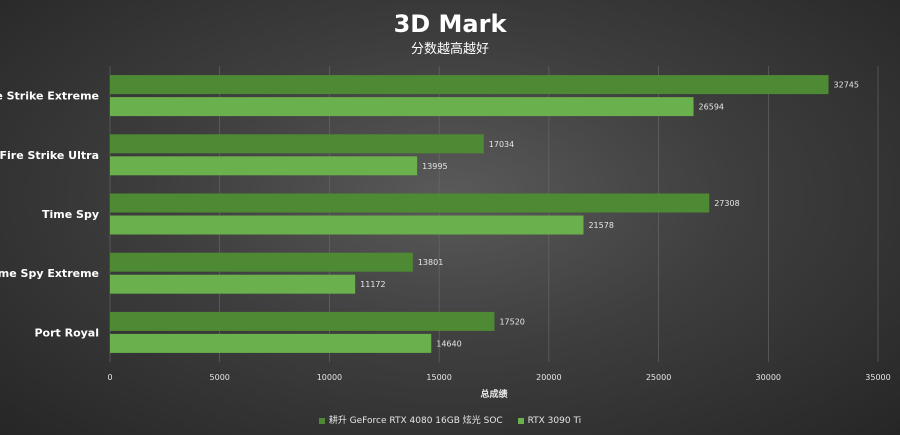 This screenshot has width=900, height=435. I want to click on x-tick-label-20000: 20000, so click(548, 377).